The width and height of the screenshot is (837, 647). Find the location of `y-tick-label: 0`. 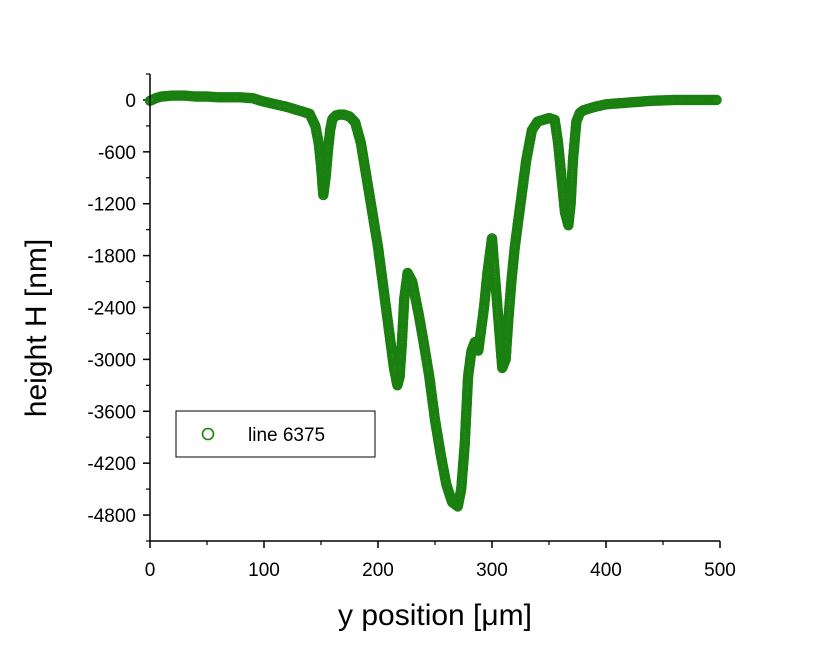

y-tick-label: 0 is located at coordinates (130, 101).